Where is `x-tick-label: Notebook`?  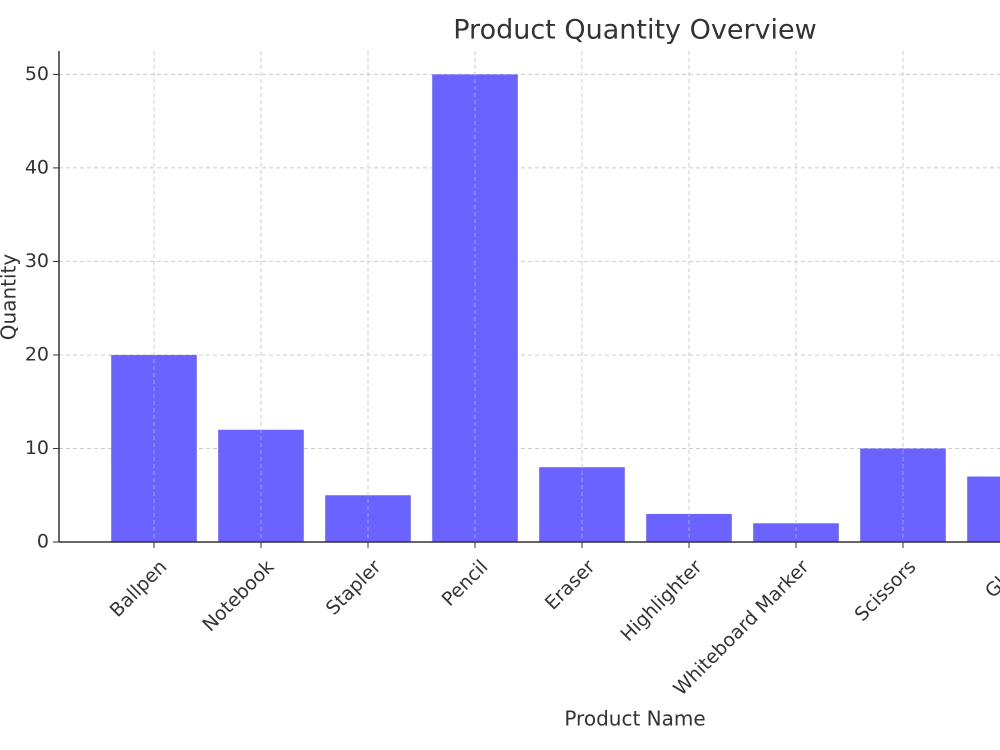 x-tick-label: Notebook is located at coordinates (238, 596).